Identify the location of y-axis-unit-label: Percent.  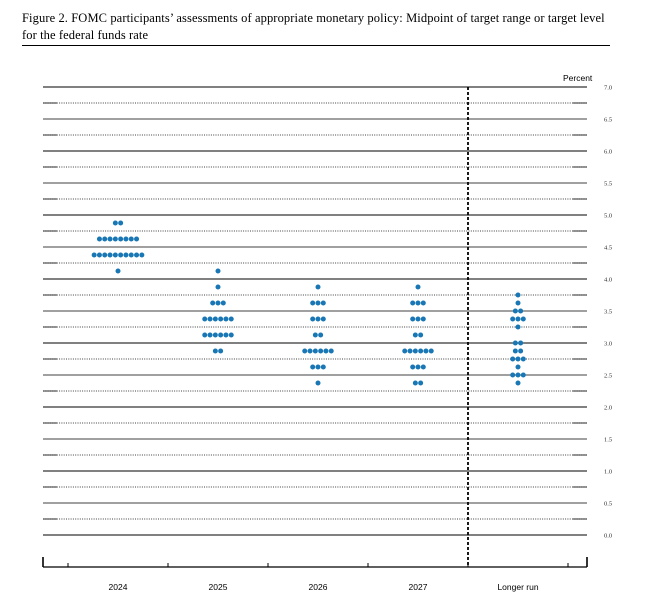
(578, 78).